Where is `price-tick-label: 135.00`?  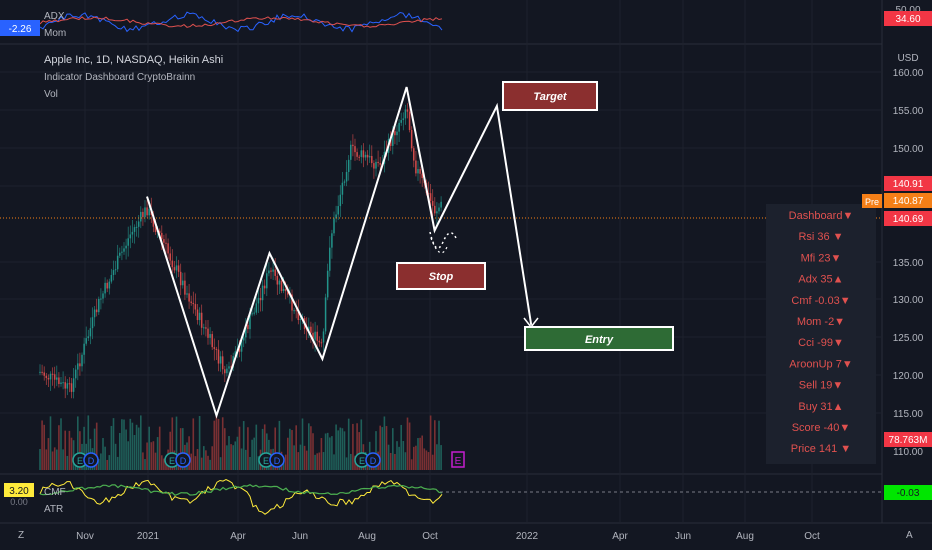 price-tick-label: 135.00 is located at coordinates (908, 263).